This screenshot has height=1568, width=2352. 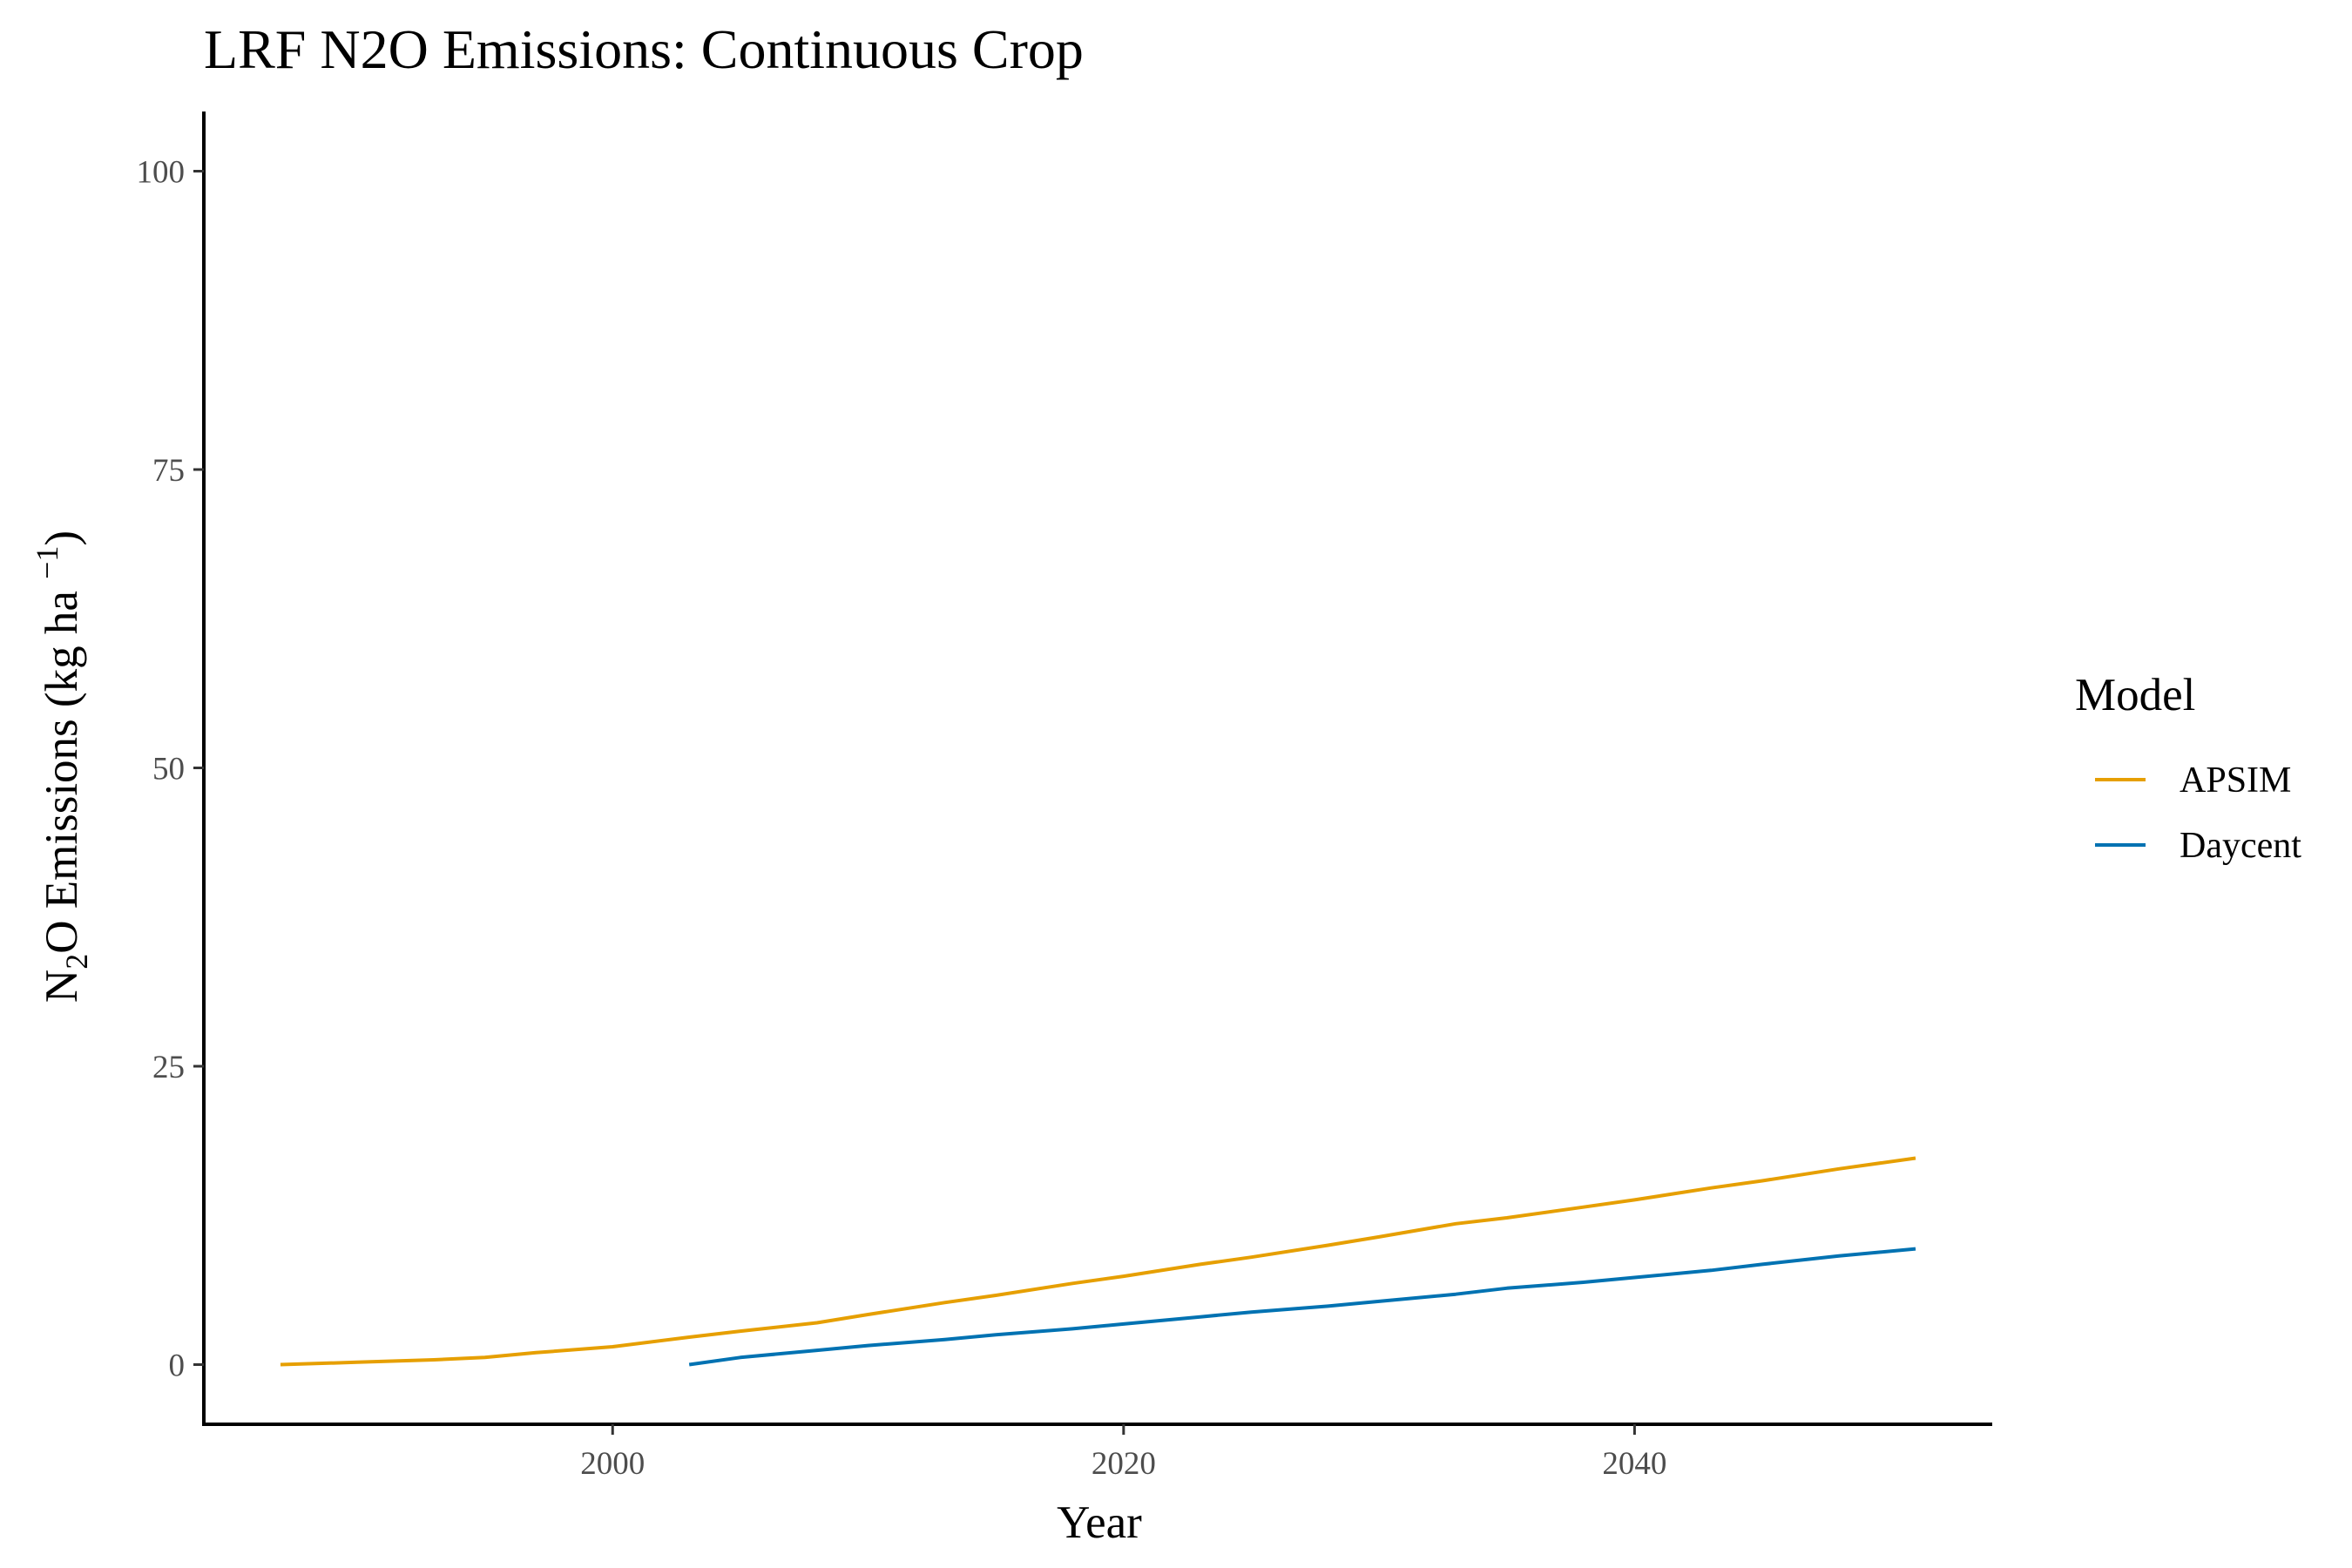 What do you see at coordinates (161, 173) in the screenshot?
I see `y-tick-label: 100` at bounding box center [161, 173].